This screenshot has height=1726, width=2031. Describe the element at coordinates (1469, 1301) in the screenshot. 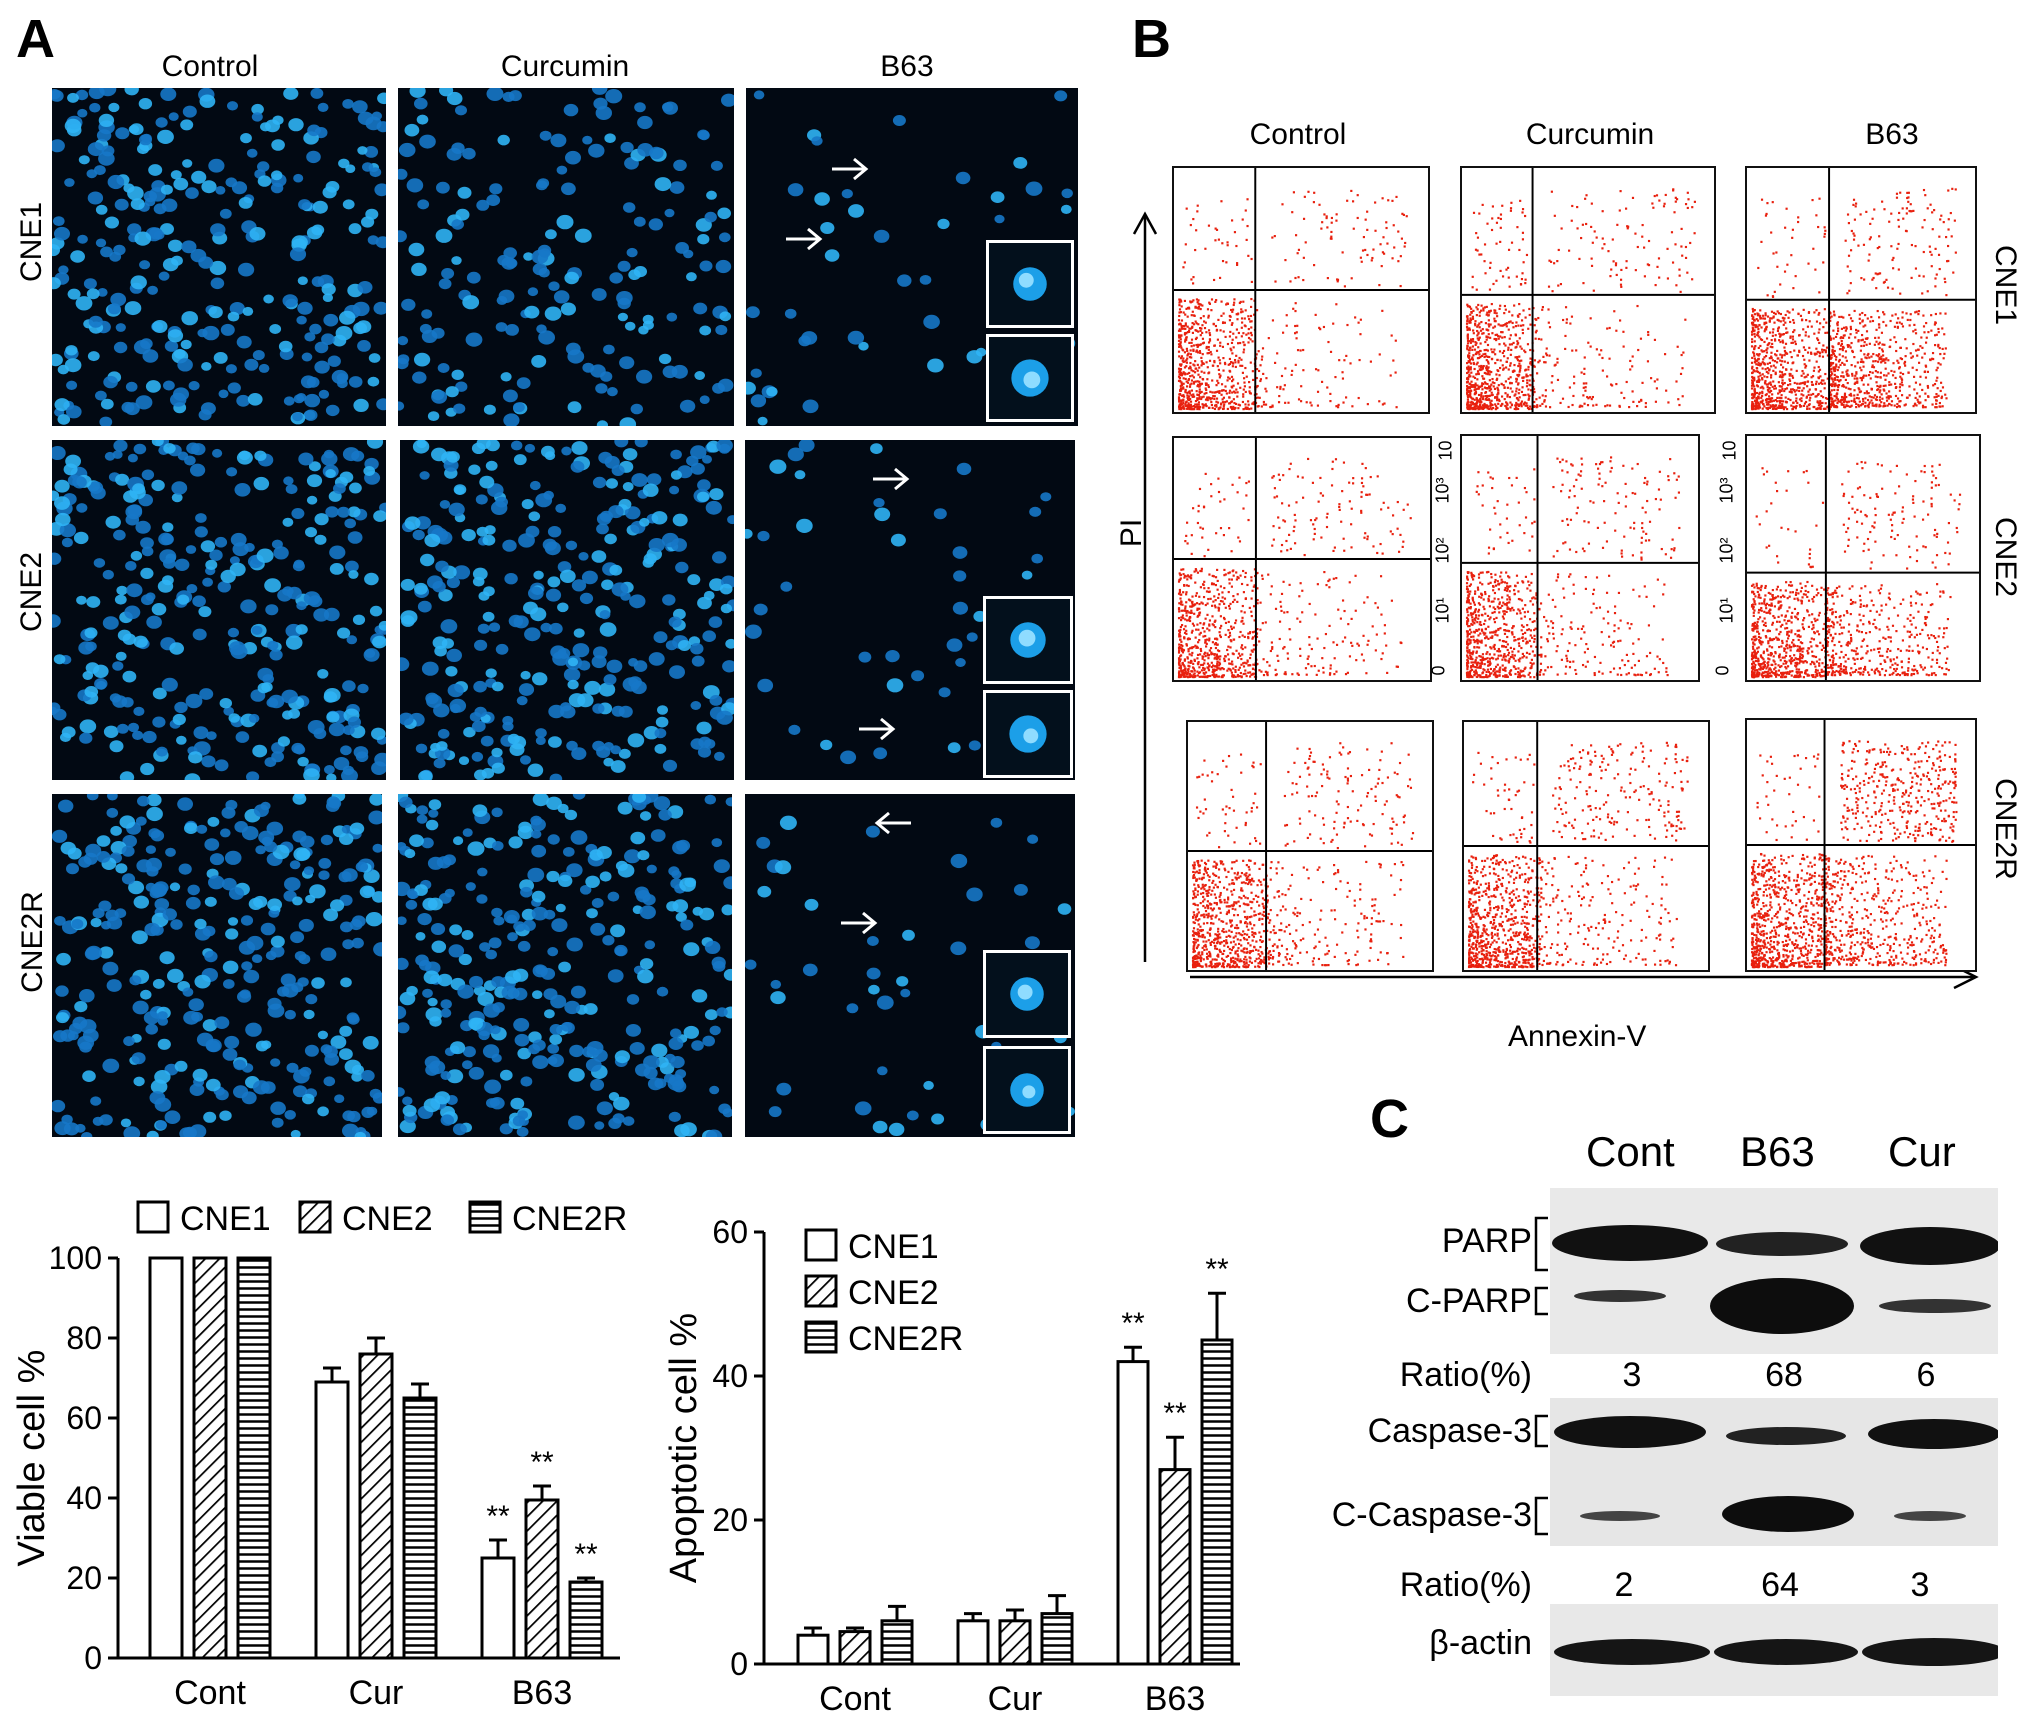

I see `band-label-c-parp: C-PARP` at that location.